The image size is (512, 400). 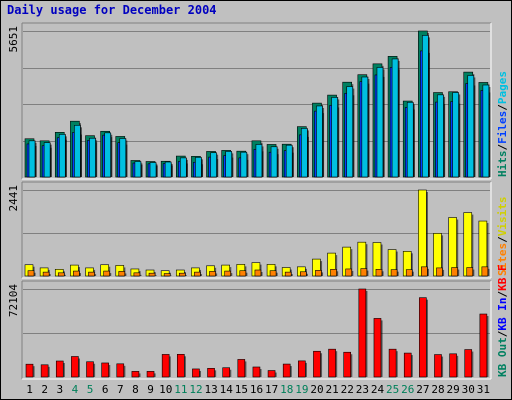 What do you see at coordinates (392, 389) in the screenshot?
I see `x-tick-label: 25` at bounding box center [392, 389].